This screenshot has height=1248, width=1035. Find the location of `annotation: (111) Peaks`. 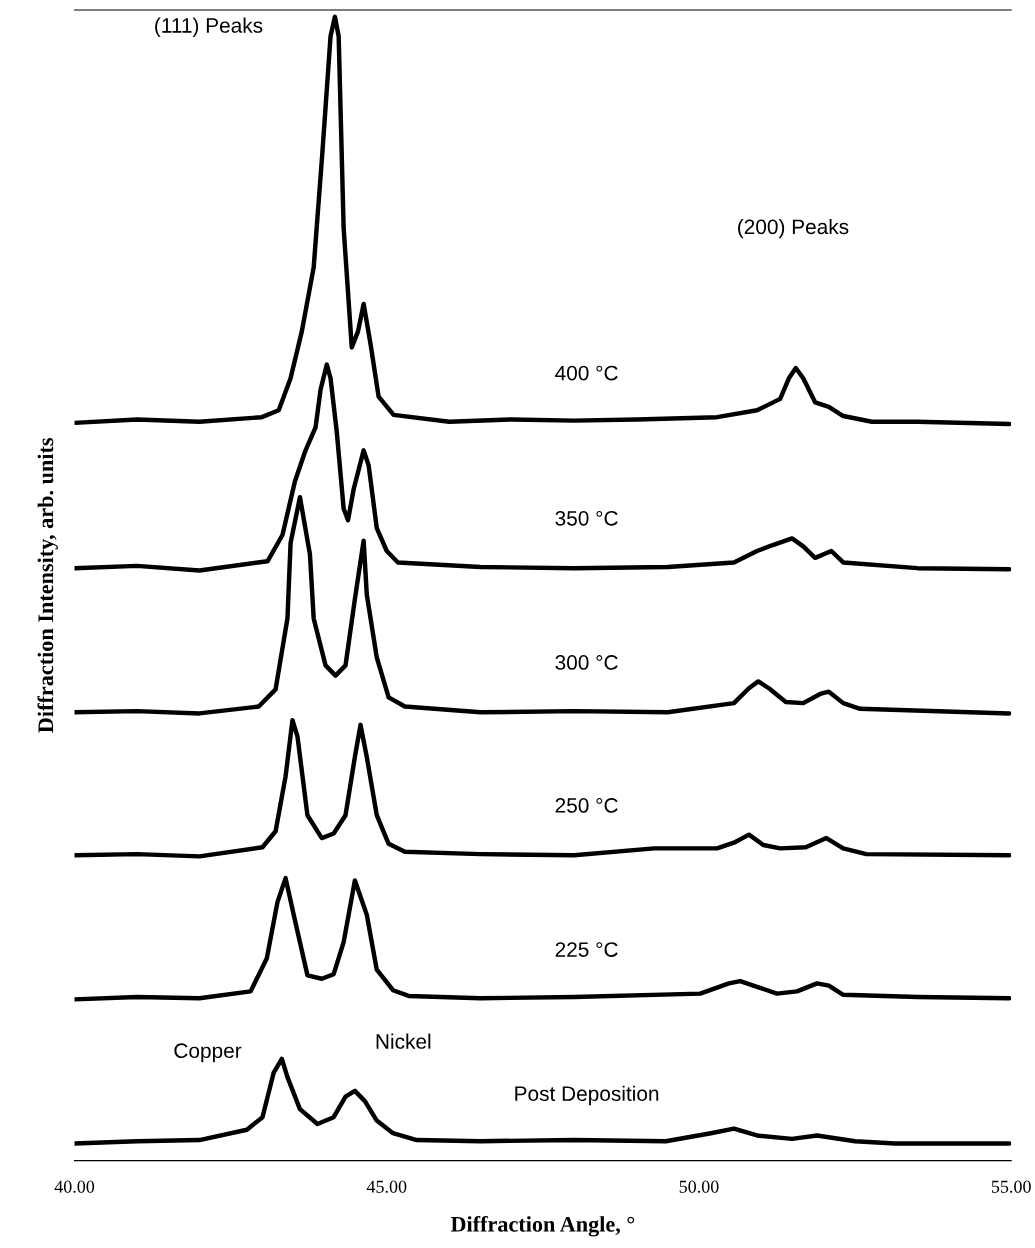

annotation: (111) Peaks is located at coordinates (209, 27).